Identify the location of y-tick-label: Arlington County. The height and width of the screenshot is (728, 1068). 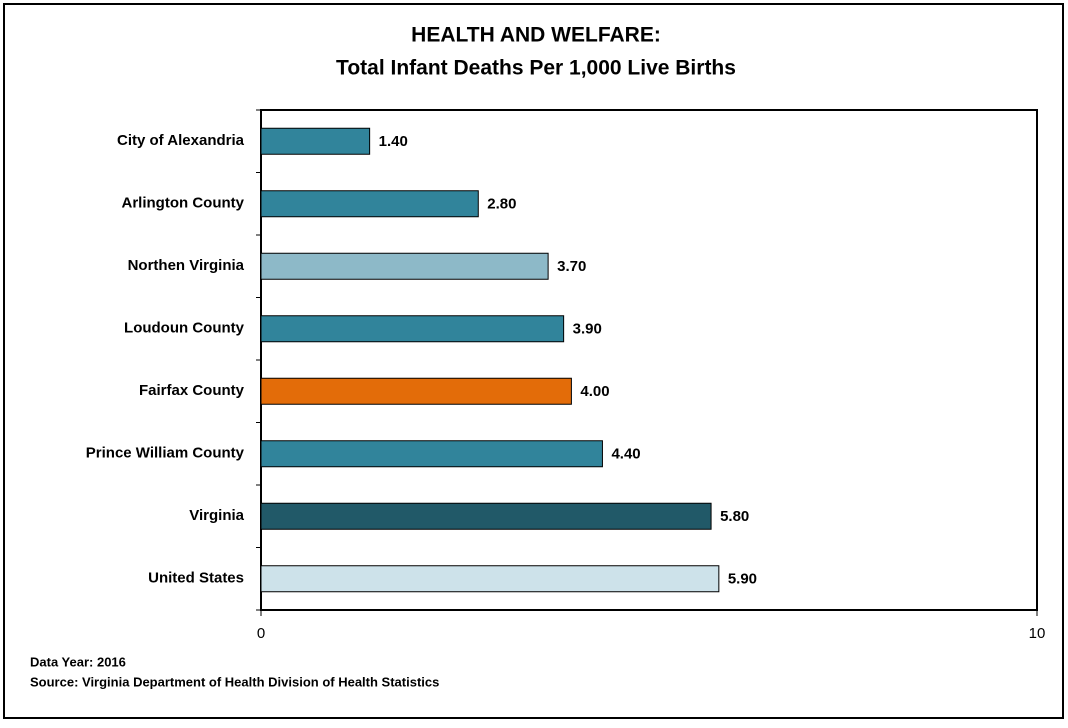
(183, 203).